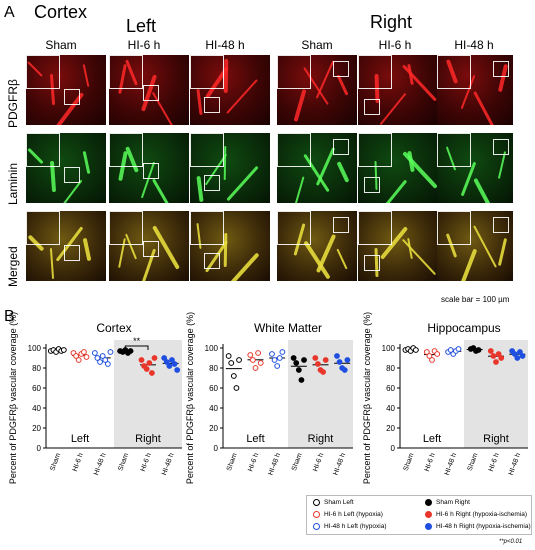 The height and width of the screenshot is (550, 535). Describe the element at coordinates (141, 26) in the screenshot. I see `left-hemisphere-title: Left` at that location.